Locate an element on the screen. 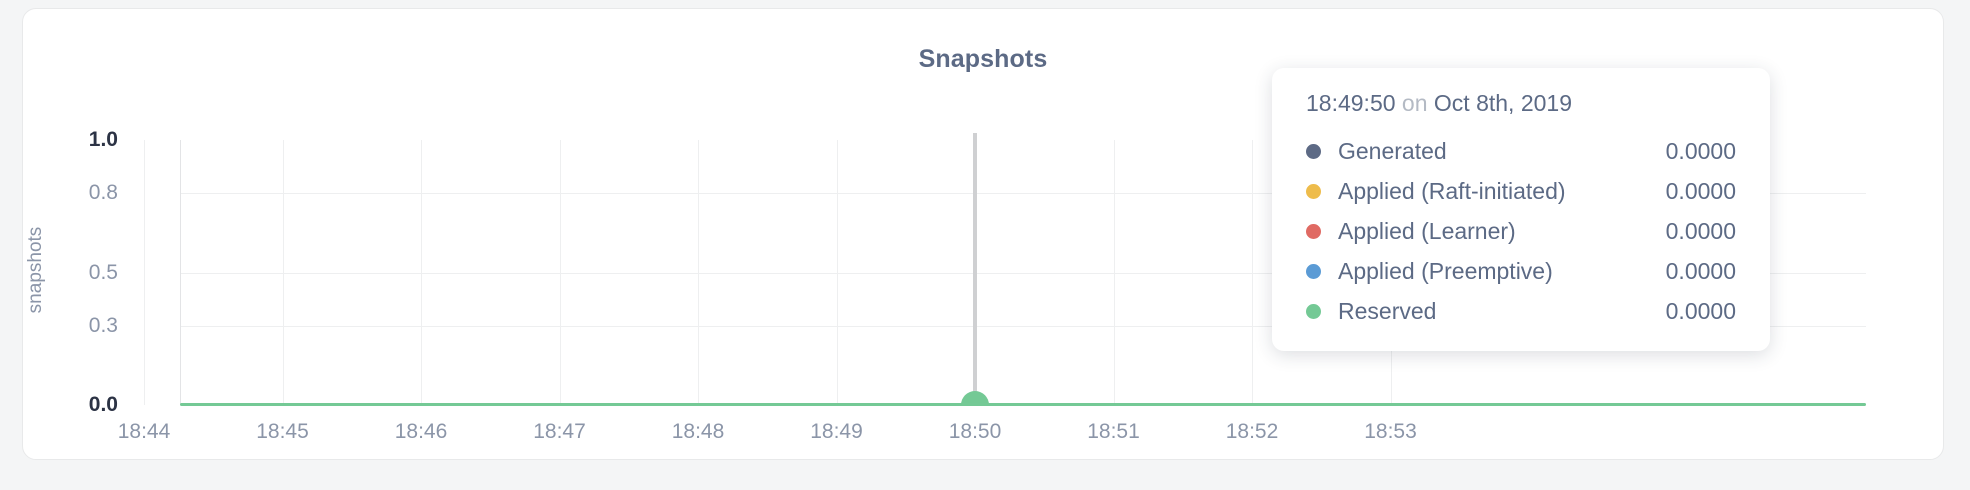 Image resolution: width=1970 pixels, height=490 pixels. tooltip-date: Oct 8th, 2019 is located at coordinates (1502, 103).